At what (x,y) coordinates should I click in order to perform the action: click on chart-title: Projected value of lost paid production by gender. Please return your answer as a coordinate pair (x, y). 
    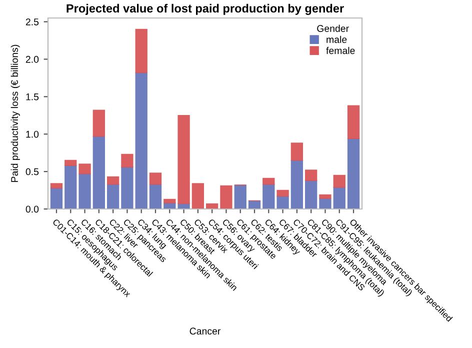
    Looking at the image, I should click on (205, 9).